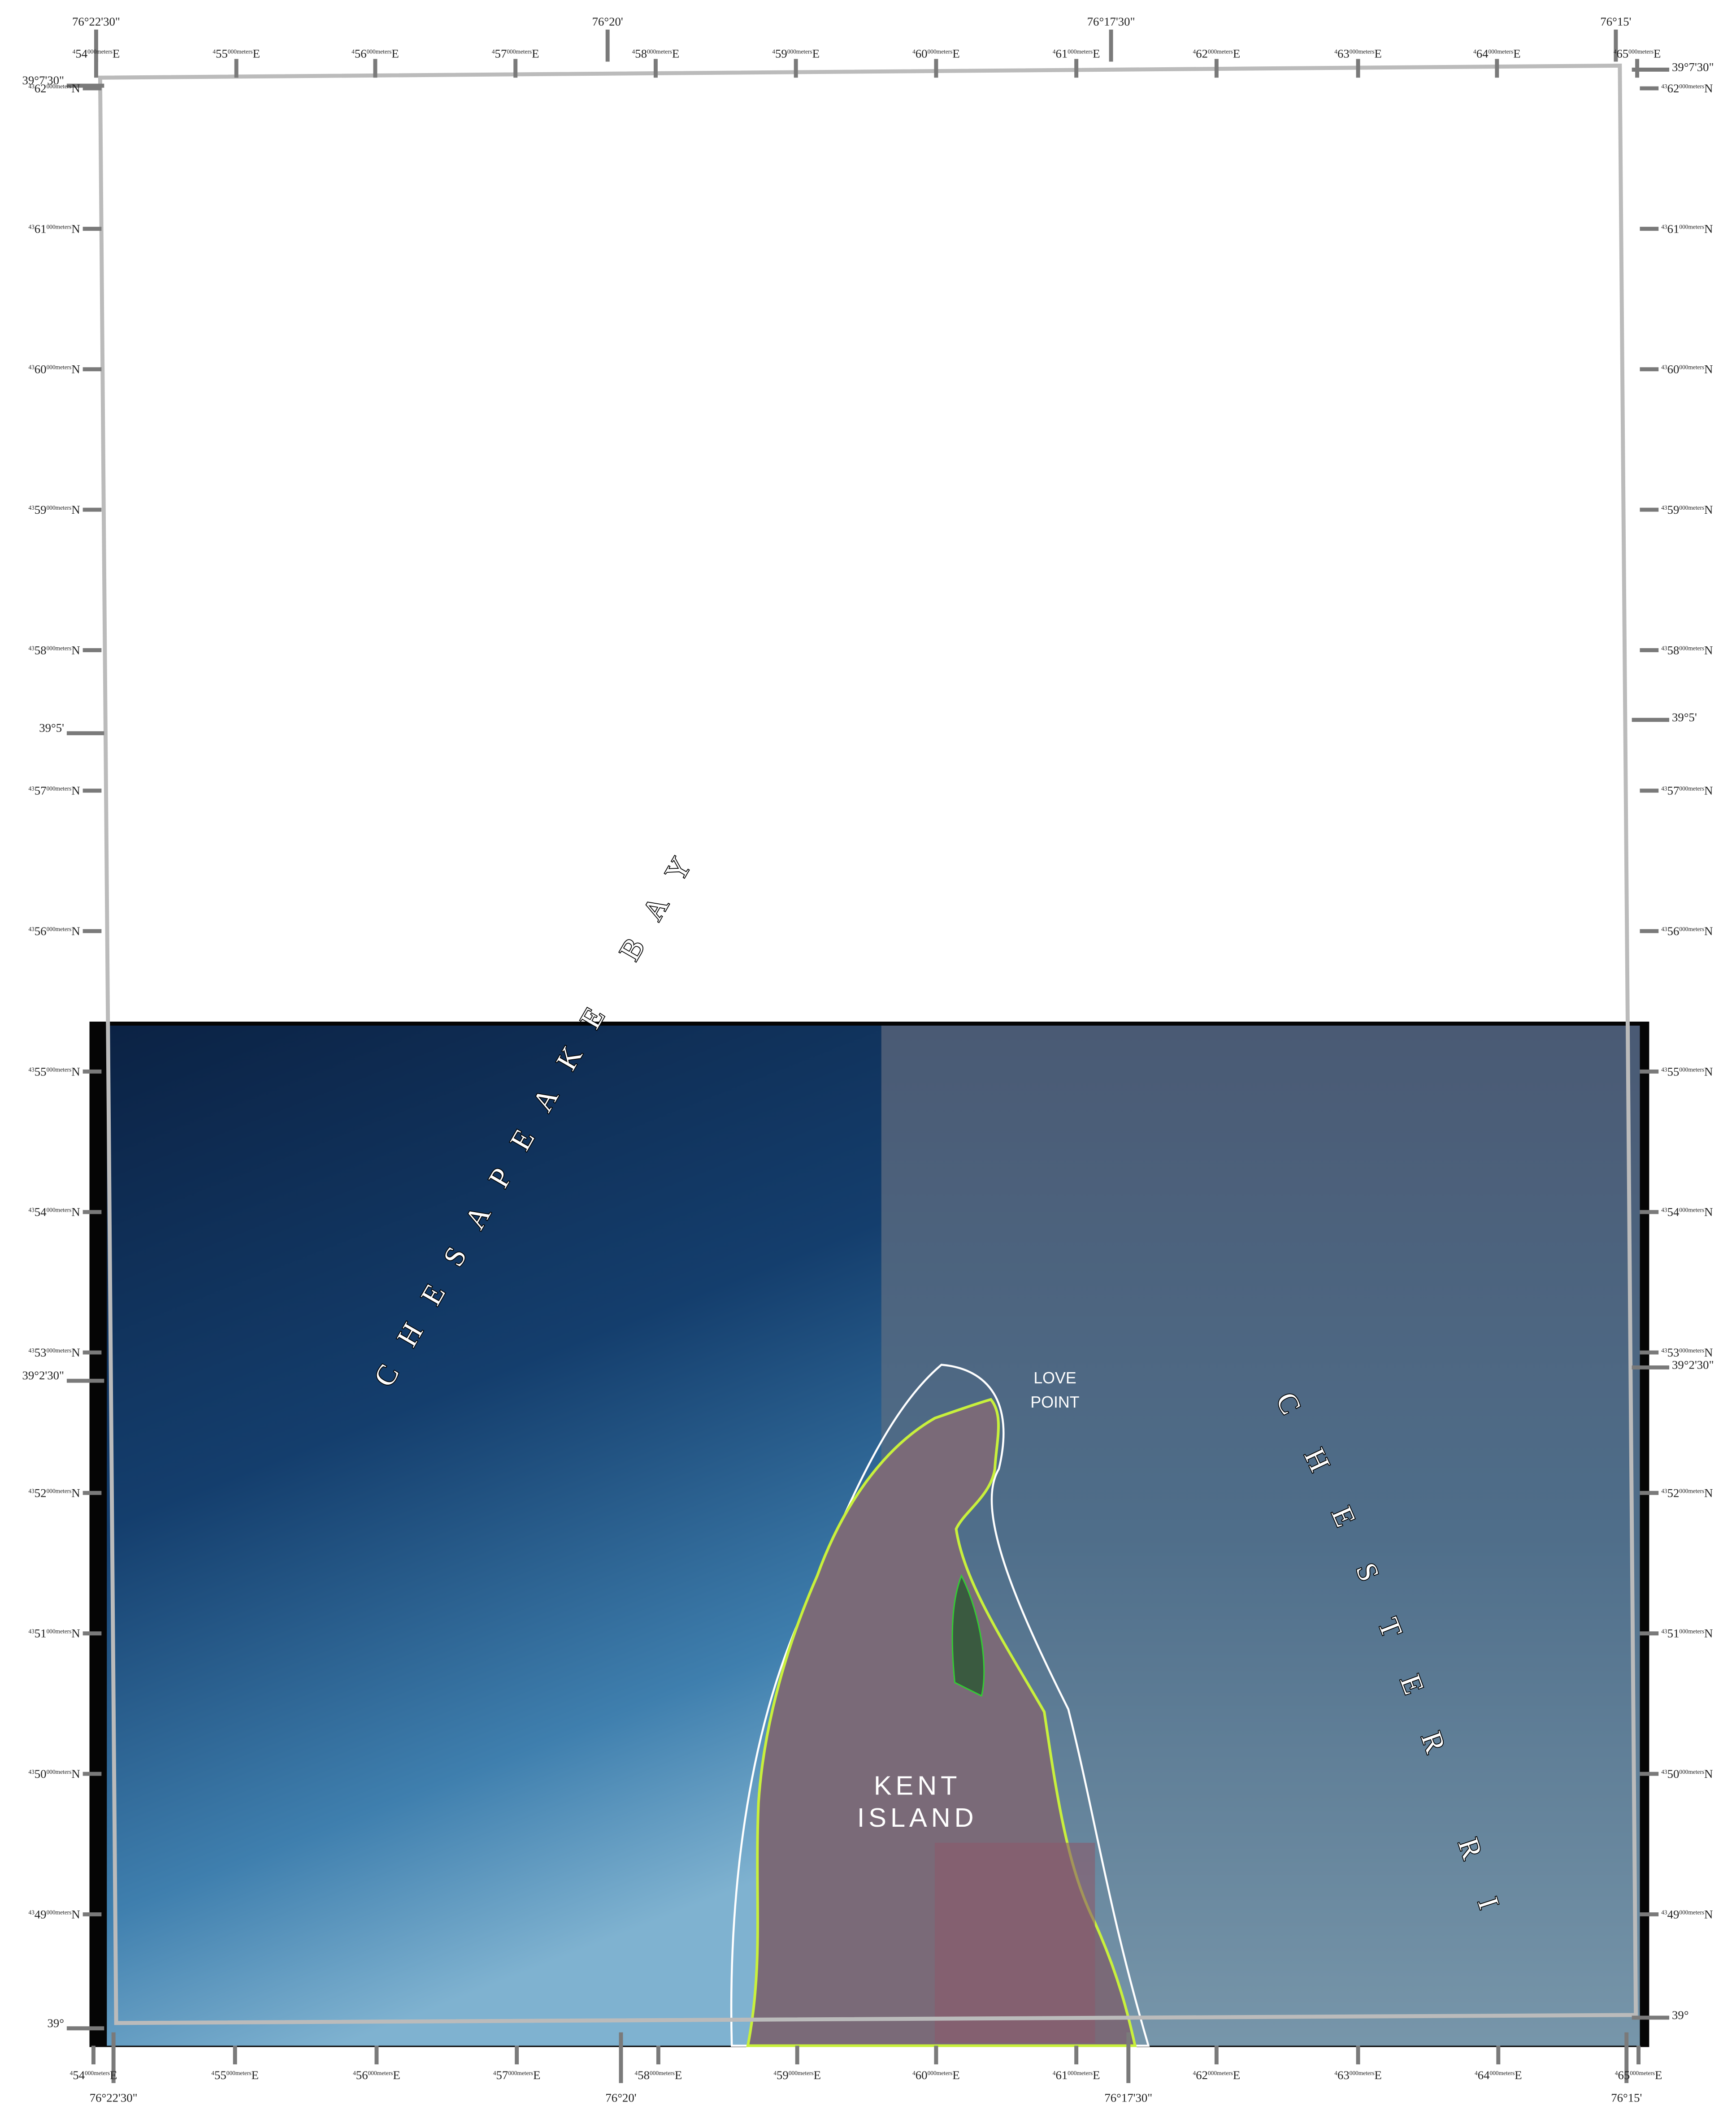 This screenshot has height=2106, width=1736. What do you see at coordinates (517, 2075) in the screenshot?
I see `utm-label: 457000metersE` at bounding box center [517, 2075].